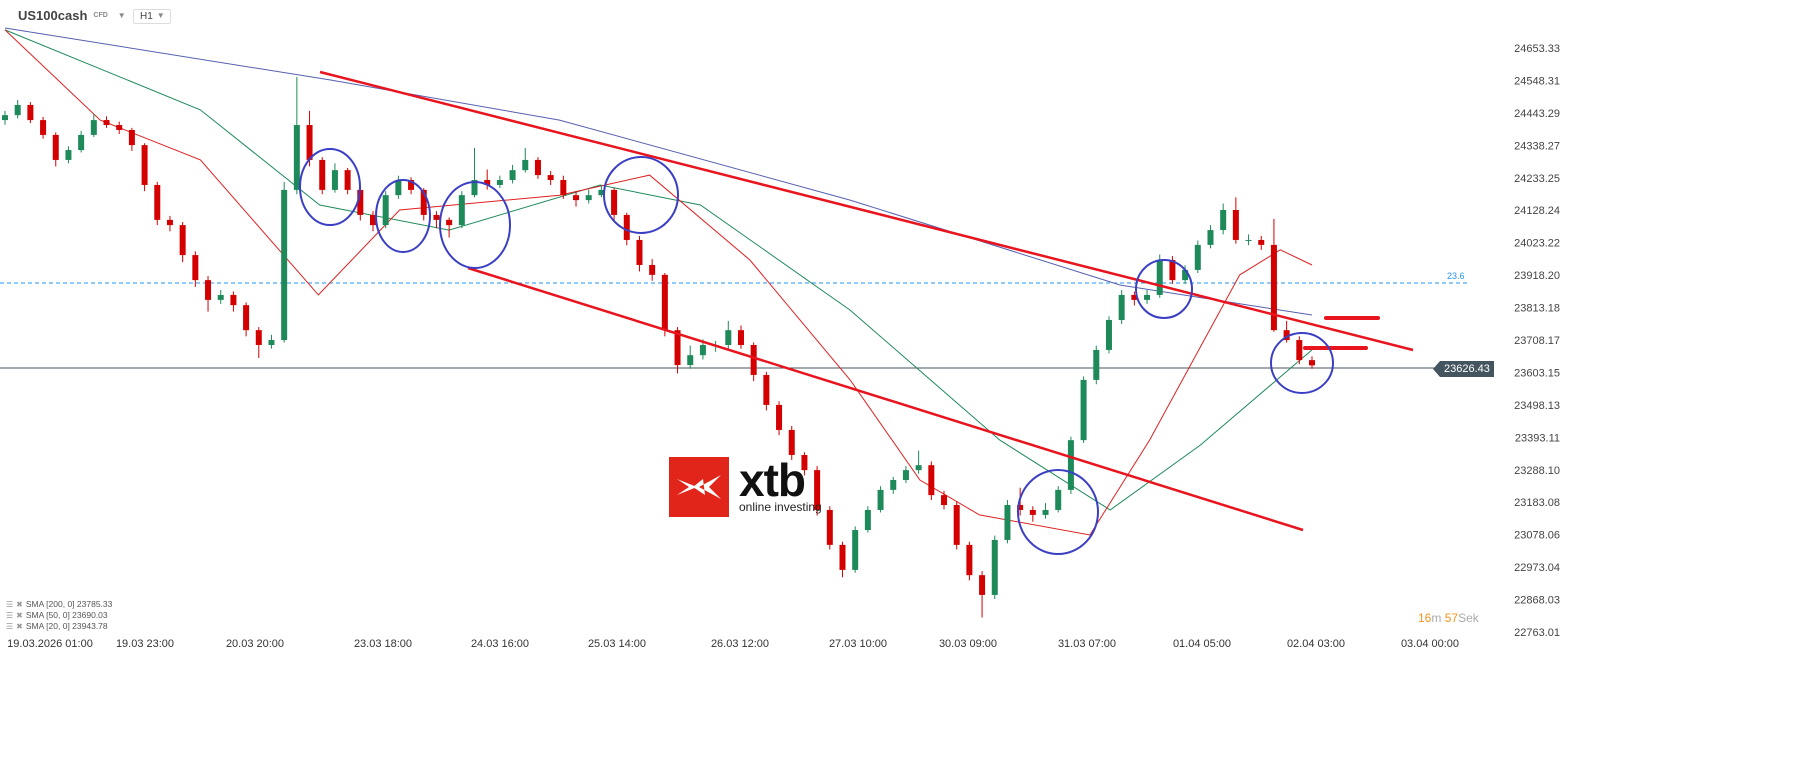  Describe the element at coordinates (1537, 309) in the screenshot. I see `y-tick-label: 23813.18` at that location.